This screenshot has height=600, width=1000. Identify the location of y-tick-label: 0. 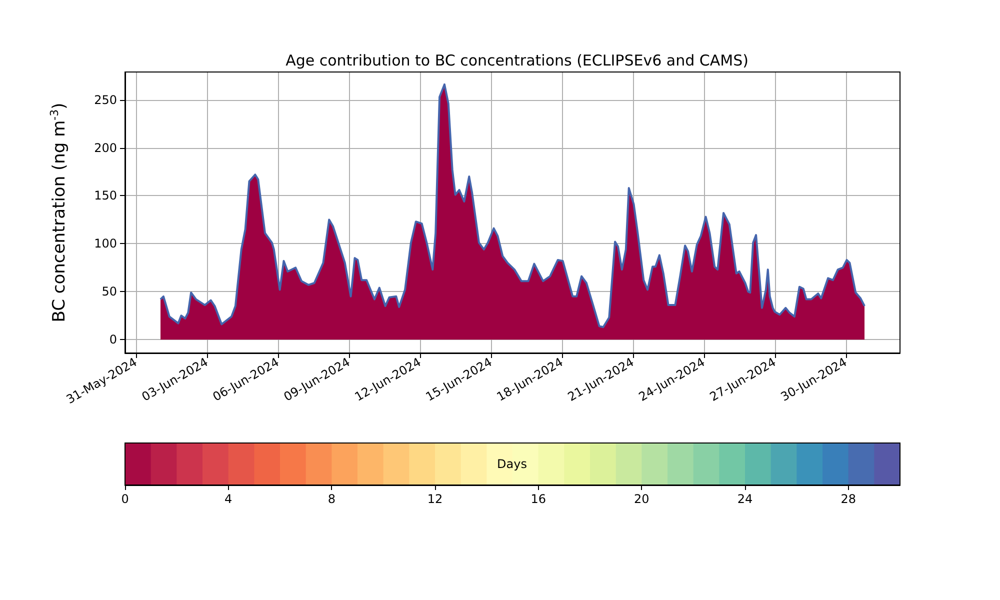
(113, 339).